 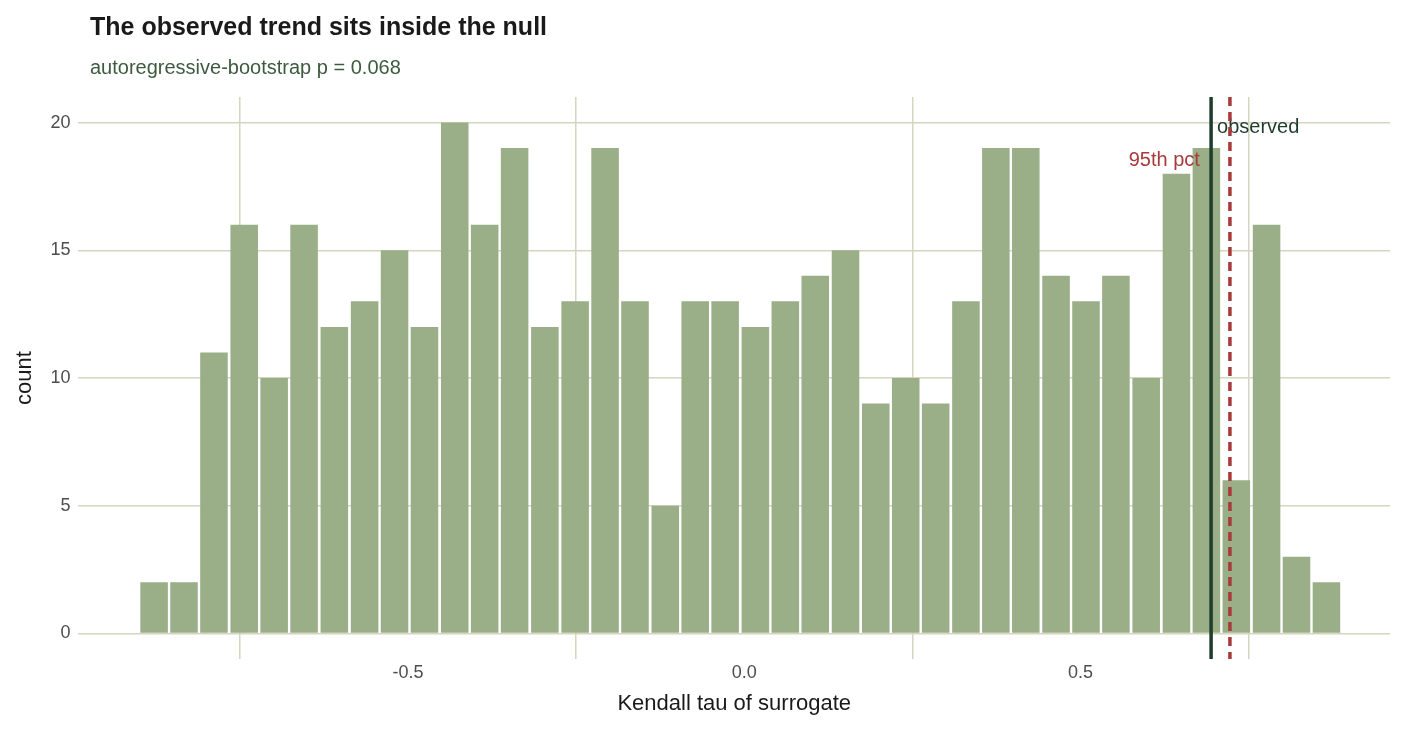 I want to click on y-tick-label: 0, so click(x=65, y=632).